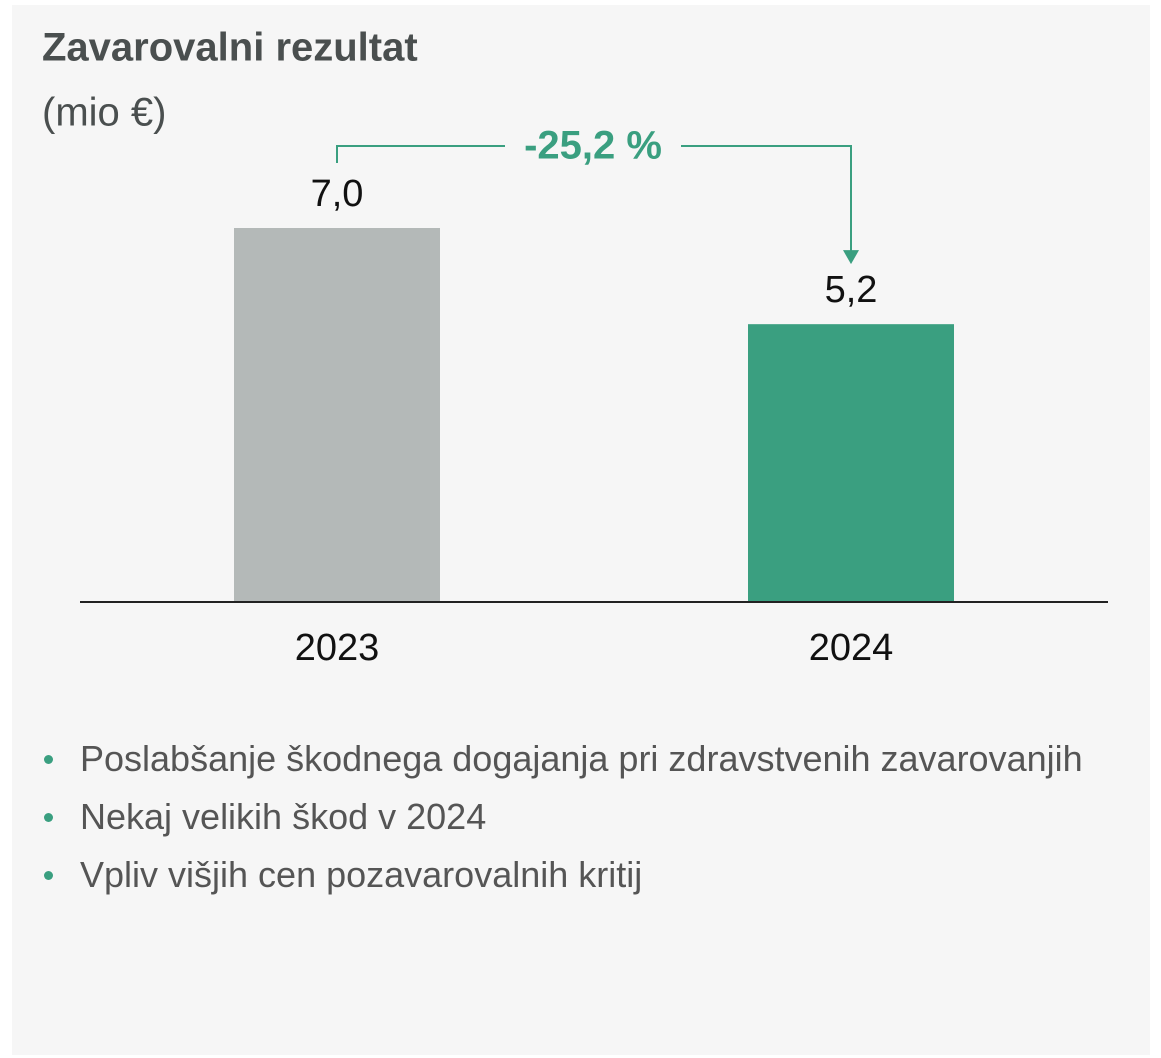 This screenshot has height=1058, width=1161. I want to click on change-annotation: -25,2 %, so click(593, 146).